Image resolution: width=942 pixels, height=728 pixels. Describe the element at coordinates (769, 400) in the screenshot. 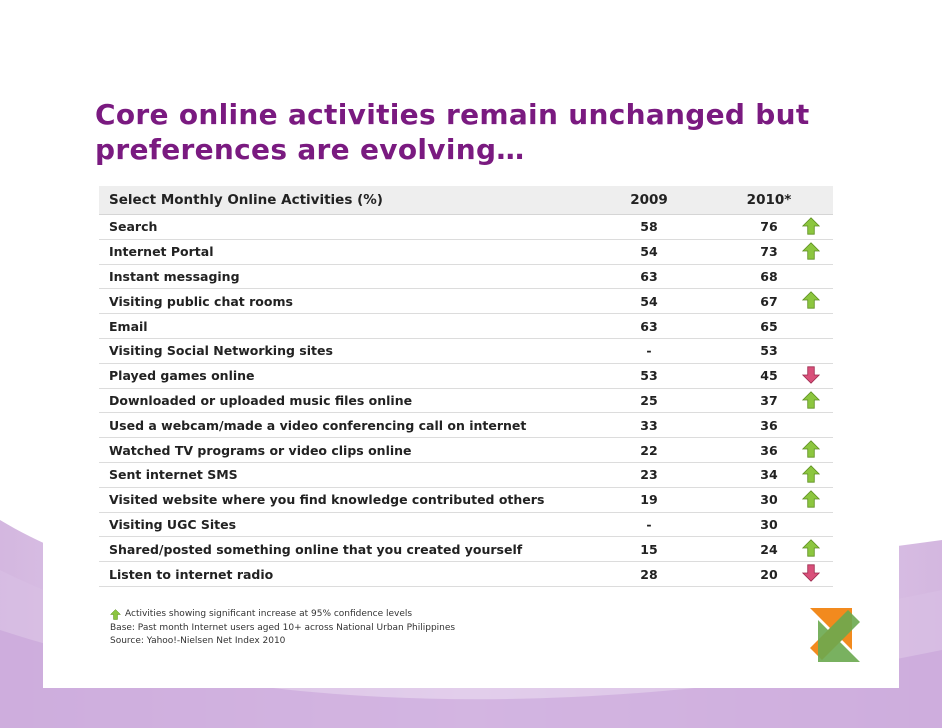

I see `value-2010: 37` at that location.